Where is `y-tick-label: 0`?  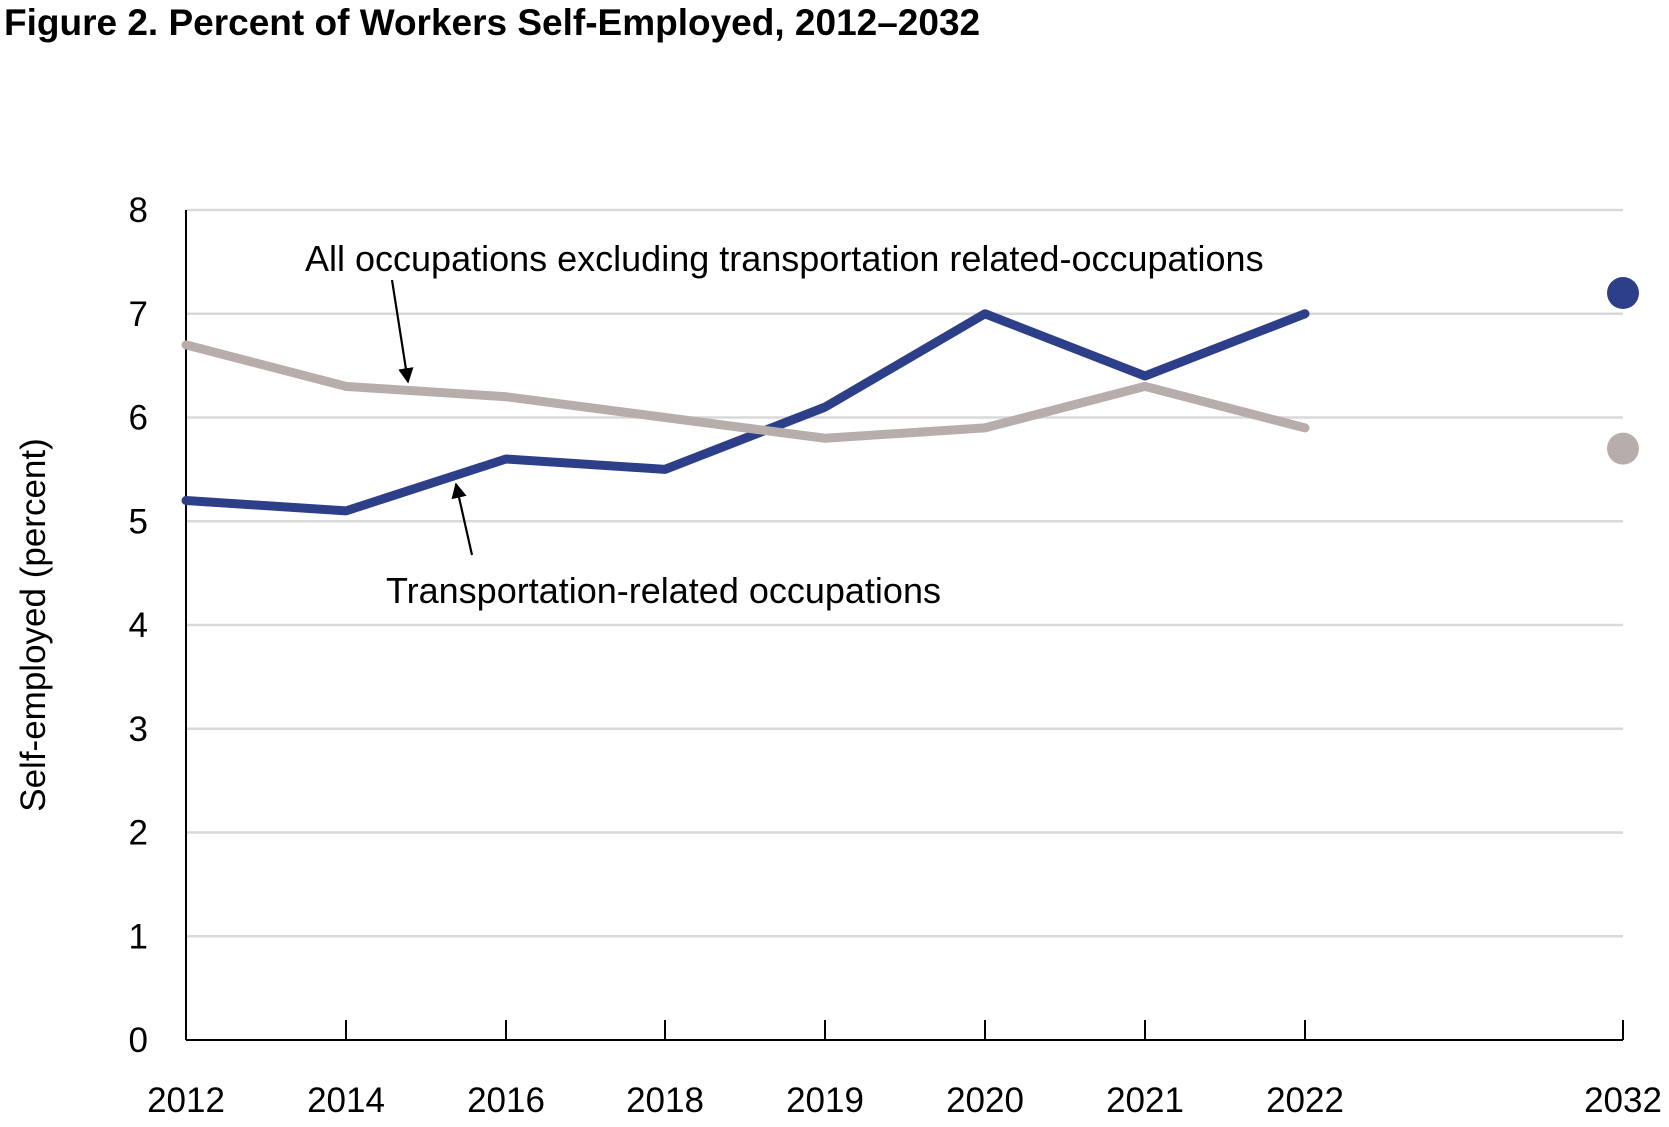
y-tick-label: 0 is located at coordinates (138, 1040).